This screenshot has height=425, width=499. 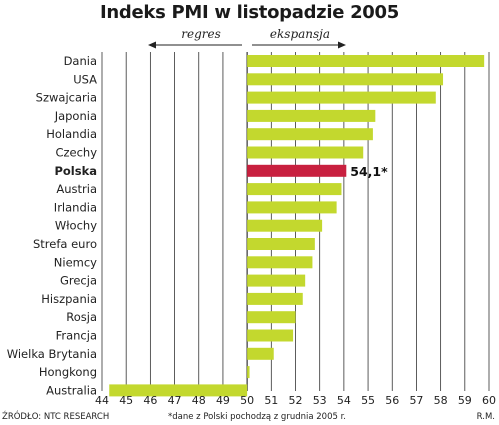 I want to click on footer-source: ŹRÓDŁO: NTC RESEARCH, so click(x=56, y=417).